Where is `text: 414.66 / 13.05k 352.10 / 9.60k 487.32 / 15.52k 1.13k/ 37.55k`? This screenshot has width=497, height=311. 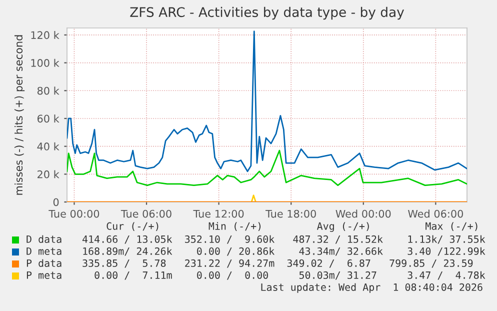
text: 414.66 / 13.05k 352.10 / 9.60k 487.32 / 15.52k 1.13k/ 37.55k is located at coordinates (284, 239).